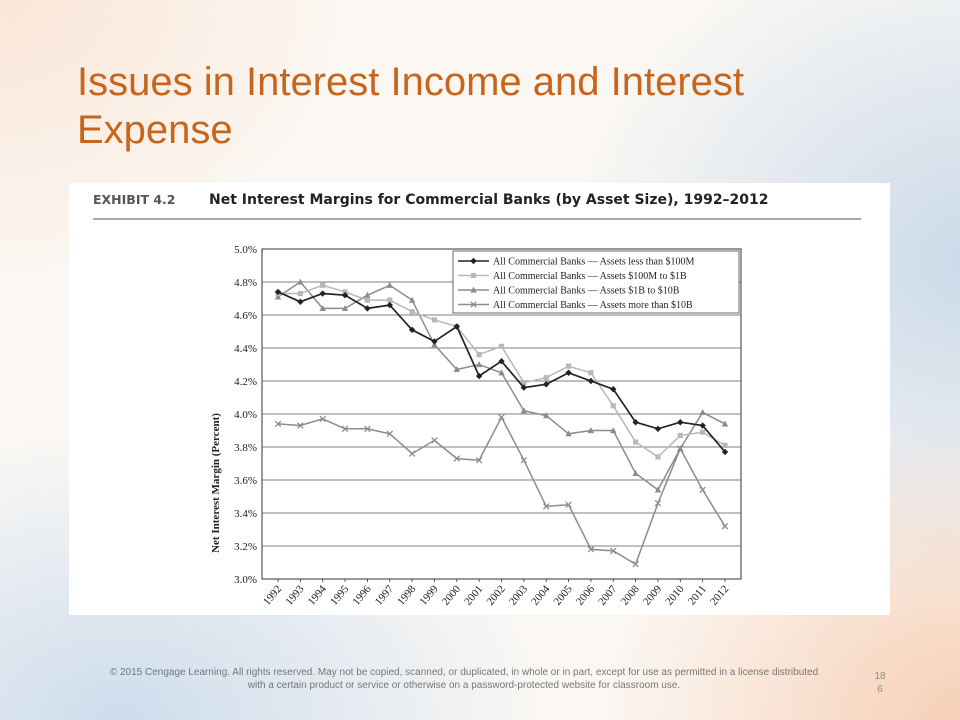 This screenshot has height=720, width=960. I want to click on x-tick-label: 2006, so click(586, 595).